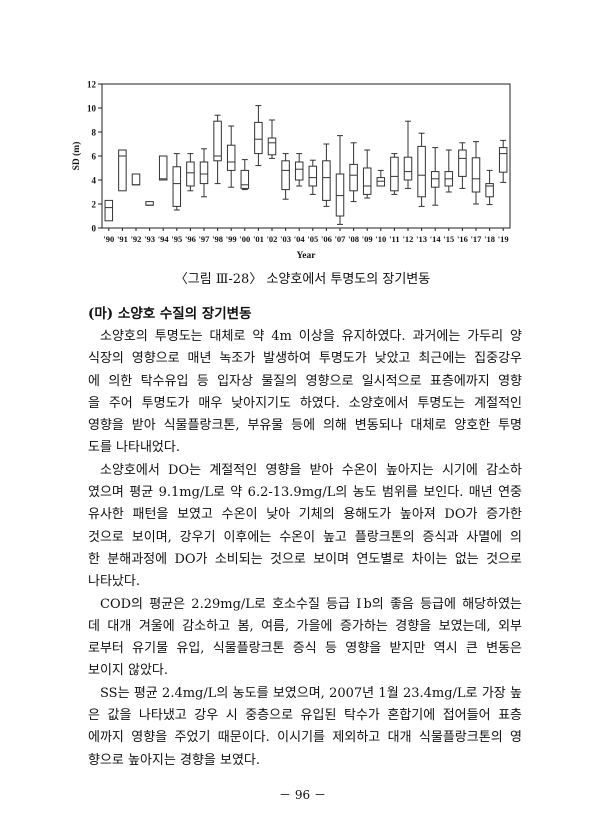 This screenshot has height=840, width=605. What do you see at coordinates (305, 403) in the screenshot?
I see `text-line: 을 주어 투명도가 매우 낮아지기도 하였다. 소양호에서 투명도는 계절적인` at bounding box center [305, 403].